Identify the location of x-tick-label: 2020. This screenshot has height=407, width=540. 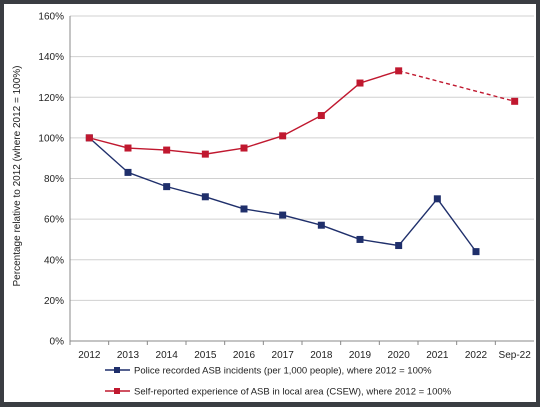
(399, 355).